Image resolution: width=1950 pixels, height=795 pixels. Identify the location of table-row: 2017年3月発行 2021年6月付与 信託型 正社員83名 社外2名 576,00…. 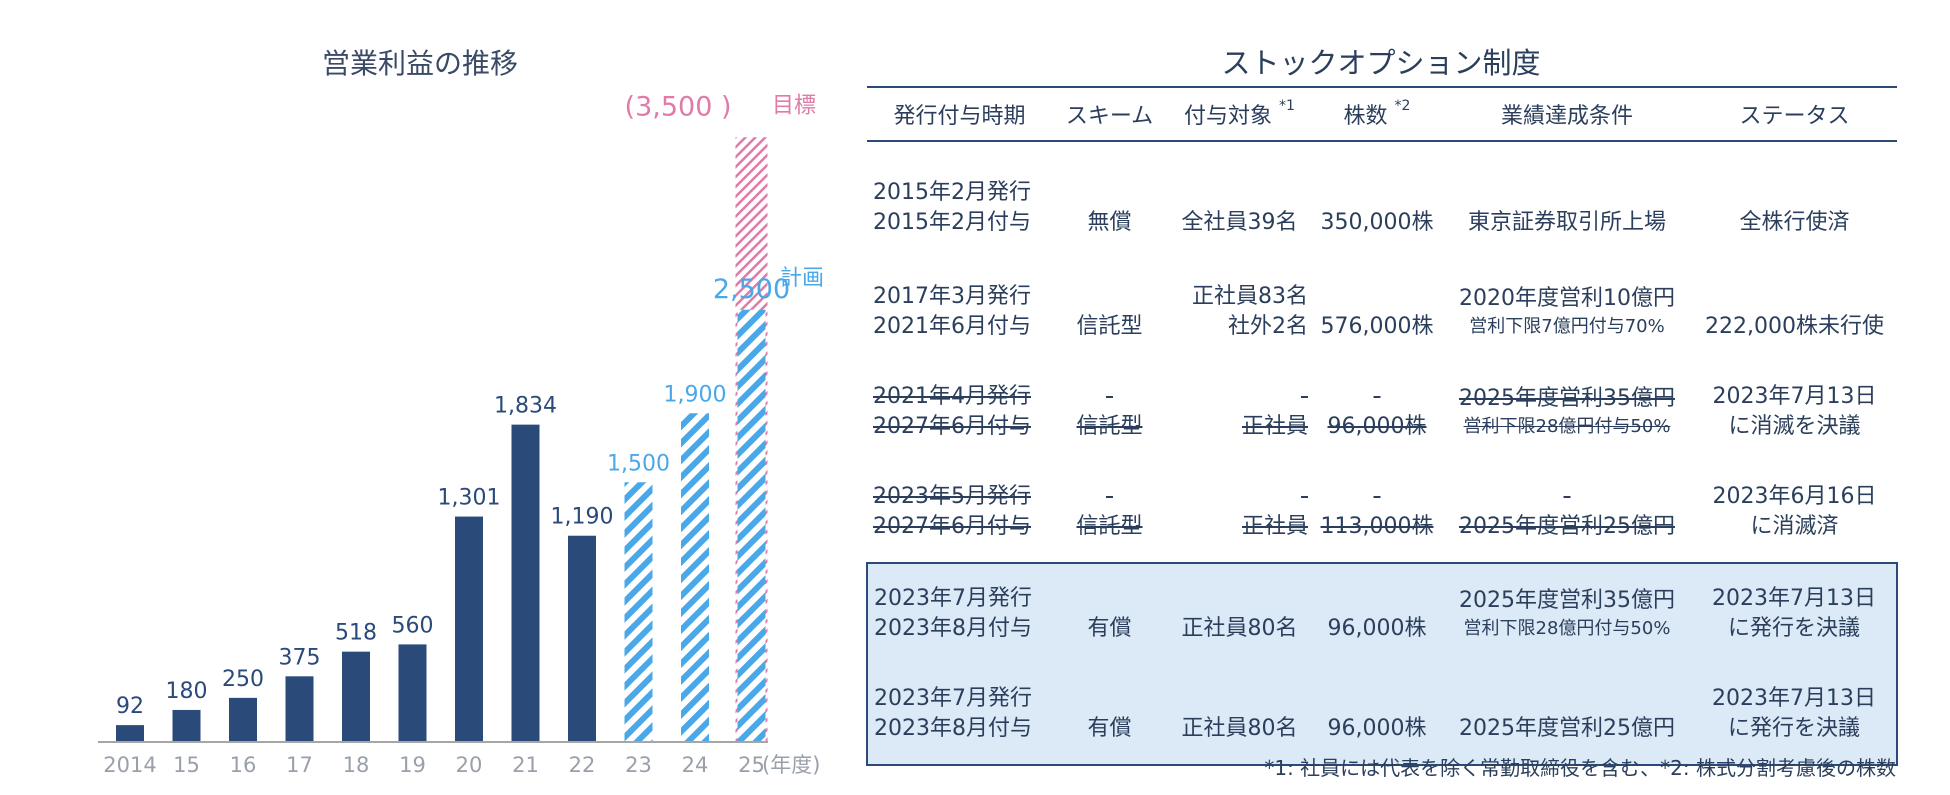
(1382, 312).